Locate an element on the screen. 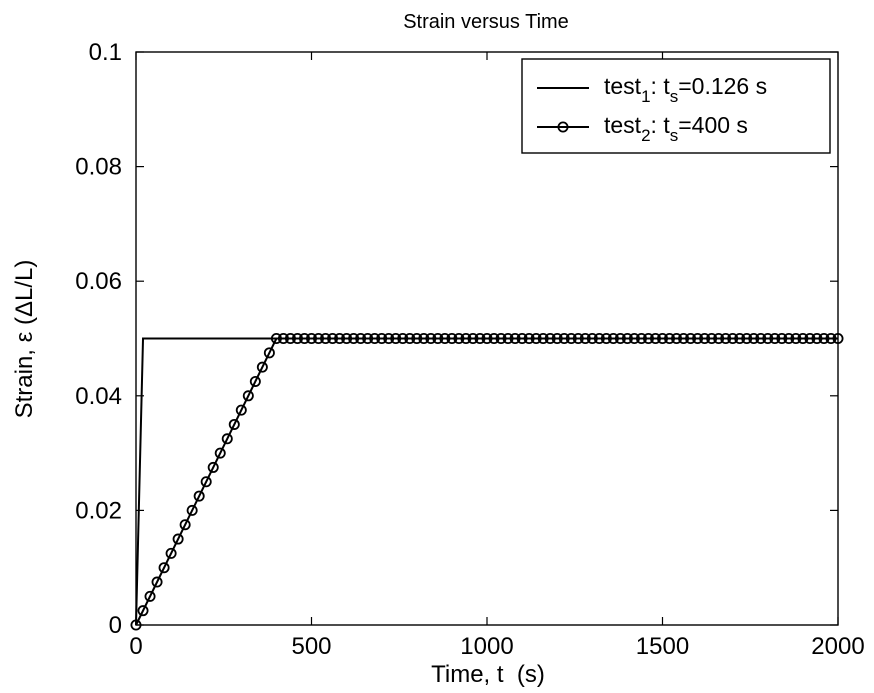  y-tick-label: 0 is located at coordinates (115, 625).